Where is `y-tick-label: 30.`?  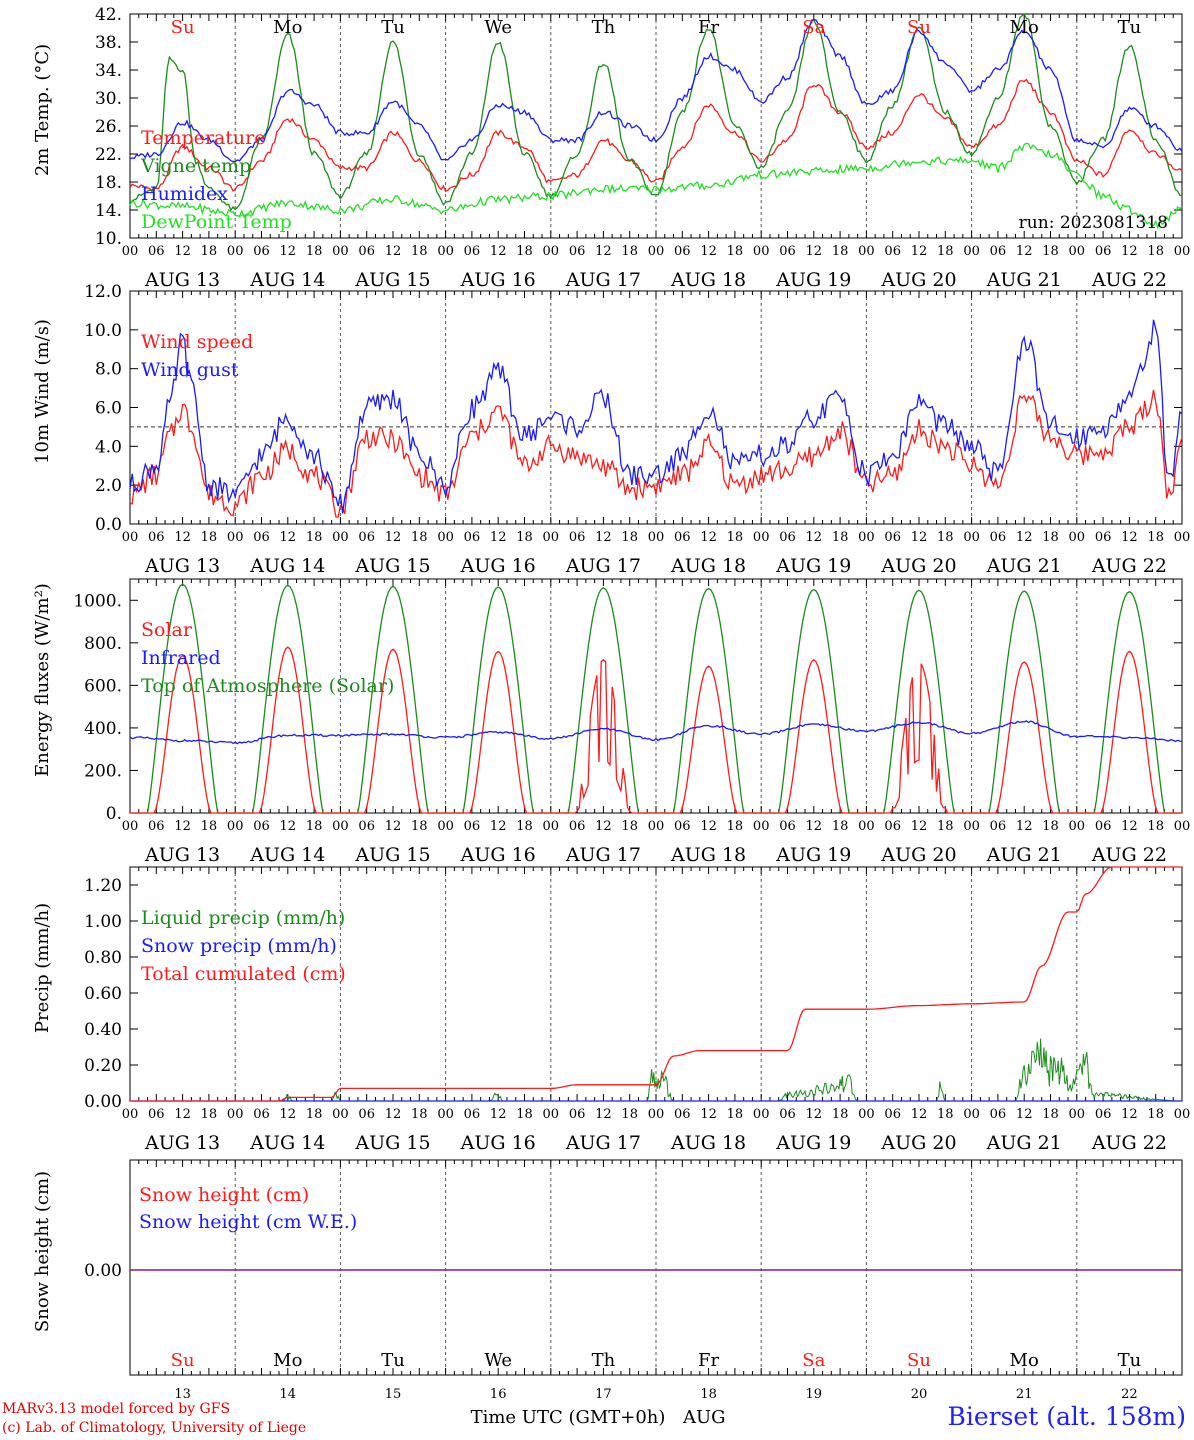 y-tick-label: 30. is located at coordinates (108, 99).